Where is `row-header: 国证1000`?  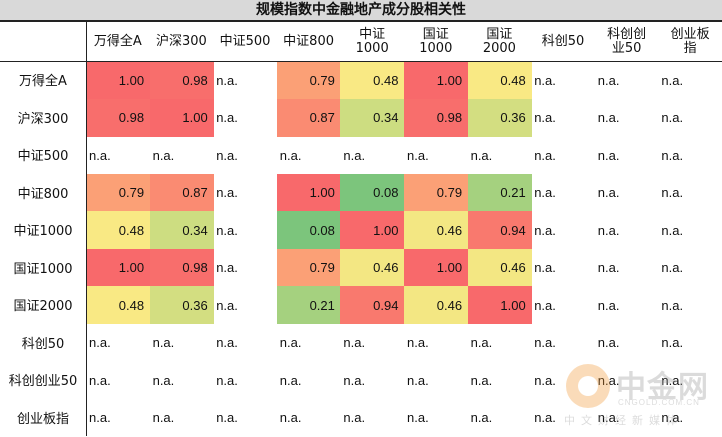
row-header: 国证1000 is located at coordinates (43, 269).